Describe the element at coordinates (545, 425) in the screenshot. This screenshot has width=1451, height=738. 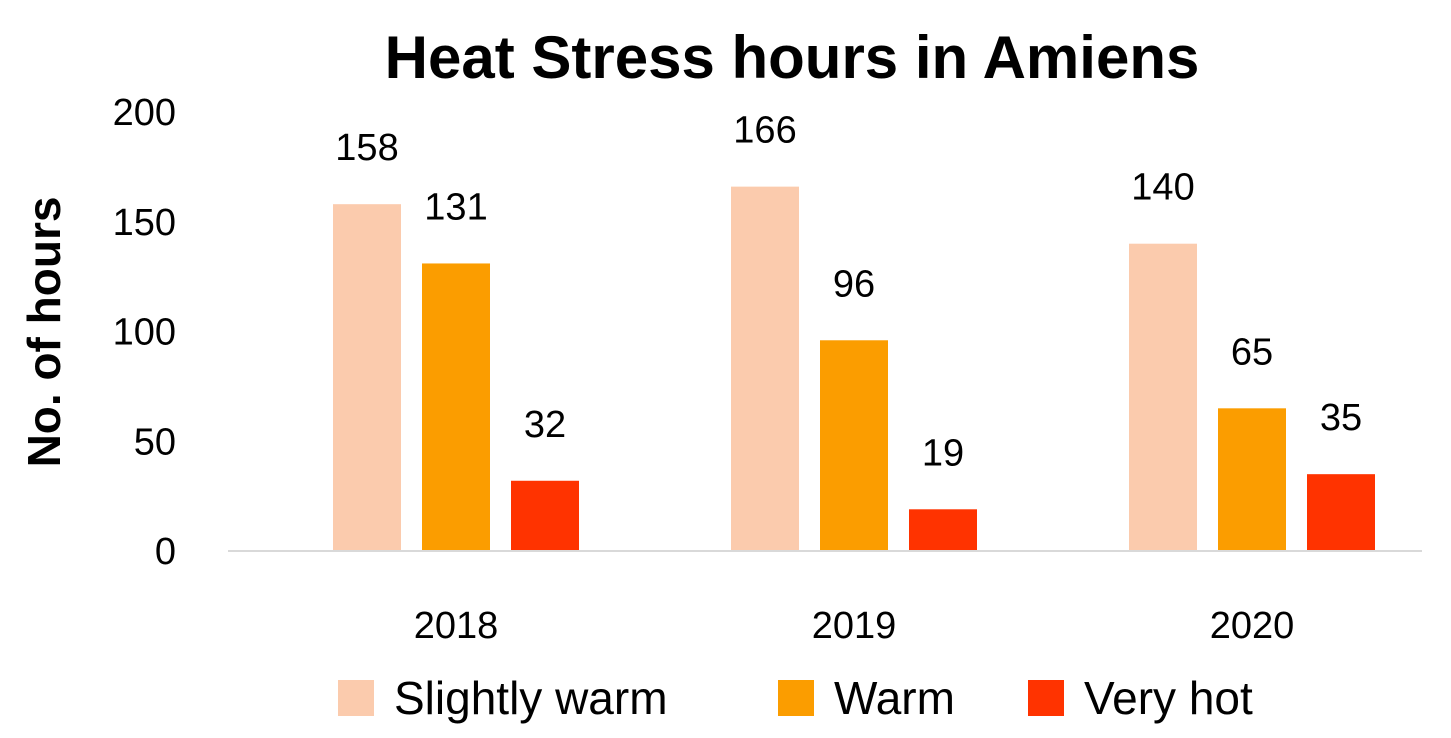
I see `data-label: 32` at that location.